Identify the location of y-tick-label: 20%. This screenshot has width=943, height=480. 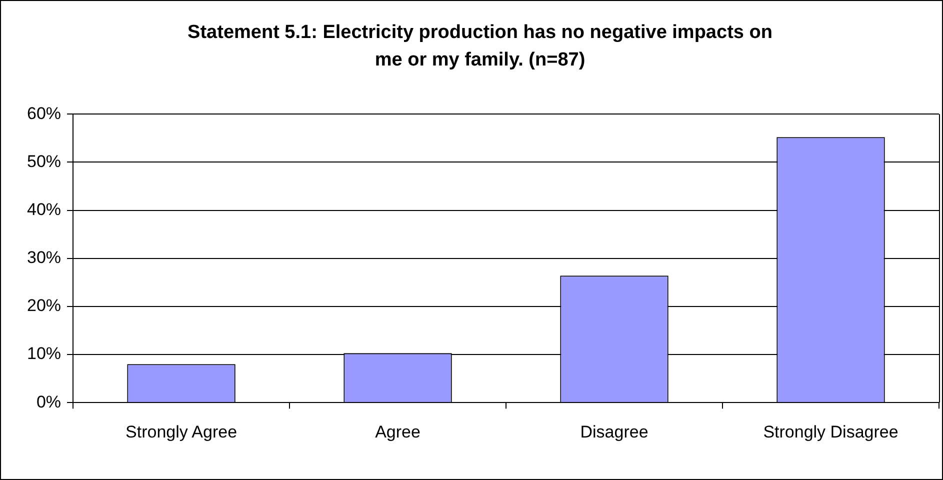
(44, 306).